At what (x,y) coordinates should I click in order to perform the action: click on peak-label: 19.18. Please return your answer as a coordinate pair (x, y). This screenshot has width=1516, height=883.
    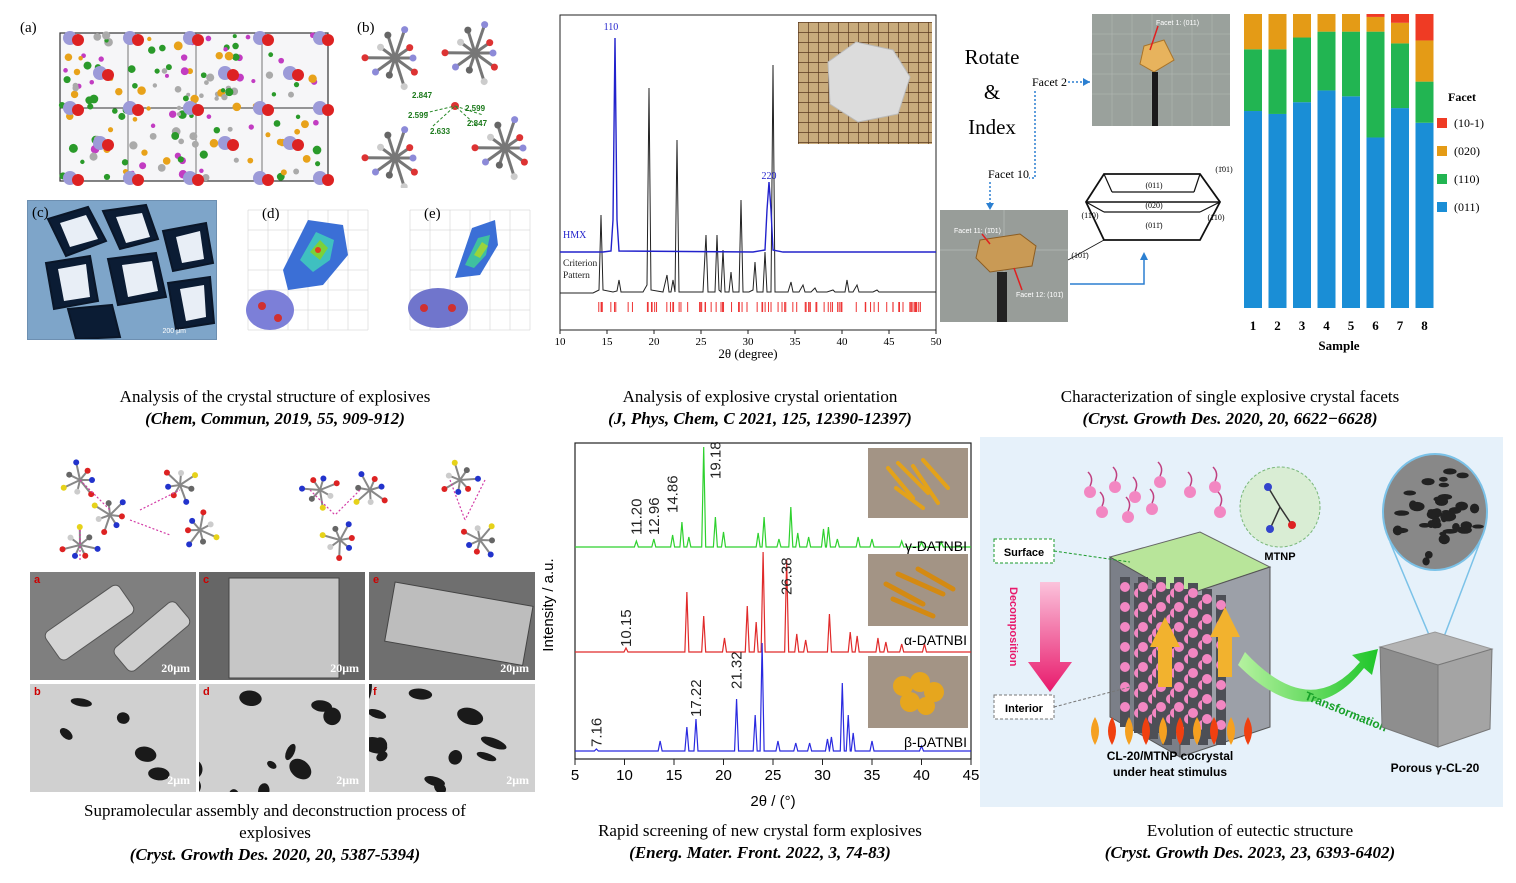
    Looking at the image, I should click on (715, 460).